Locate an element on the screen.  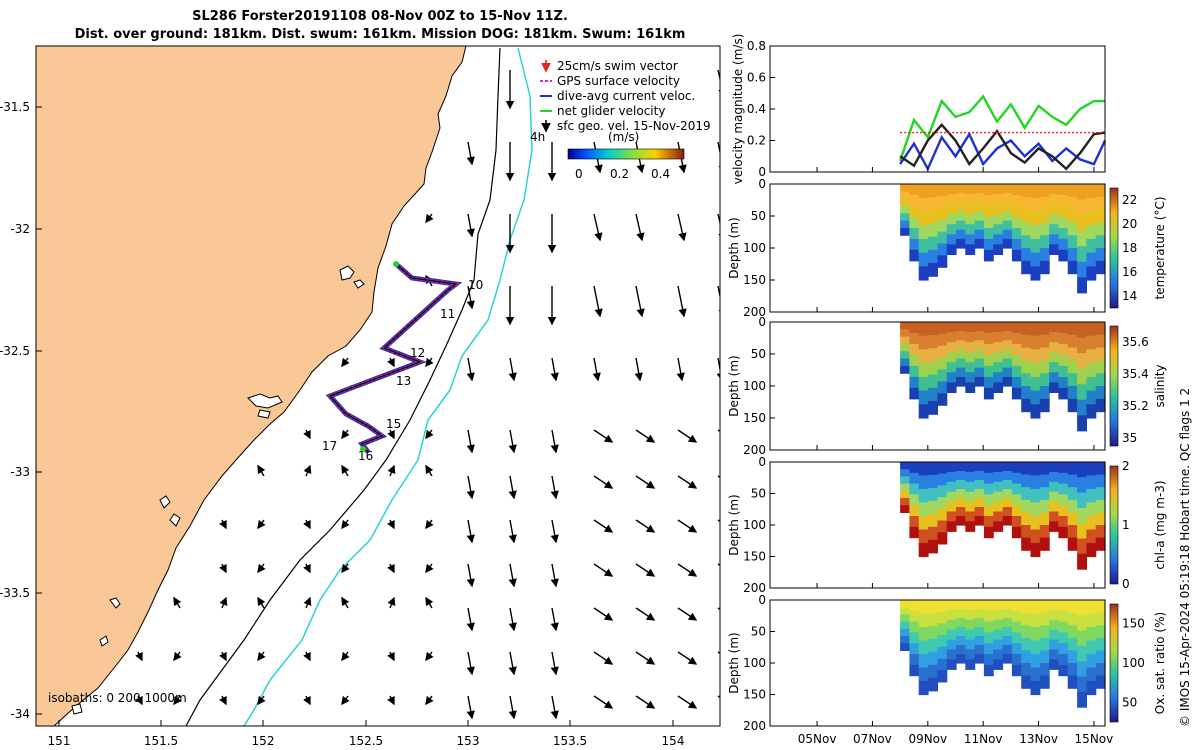
y-tick-label: 0.4 is located at coordinates (756, 109).